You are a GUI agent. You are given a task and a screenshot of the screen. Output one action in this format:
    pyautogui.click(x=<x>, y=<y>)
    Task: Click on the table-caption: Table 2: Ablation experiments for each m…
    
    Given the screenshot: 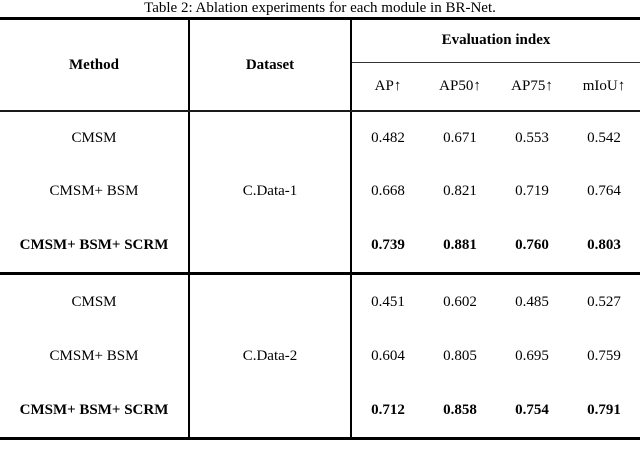 What is the action you would take?
    pyautogui.click(x=320, y=8)
    